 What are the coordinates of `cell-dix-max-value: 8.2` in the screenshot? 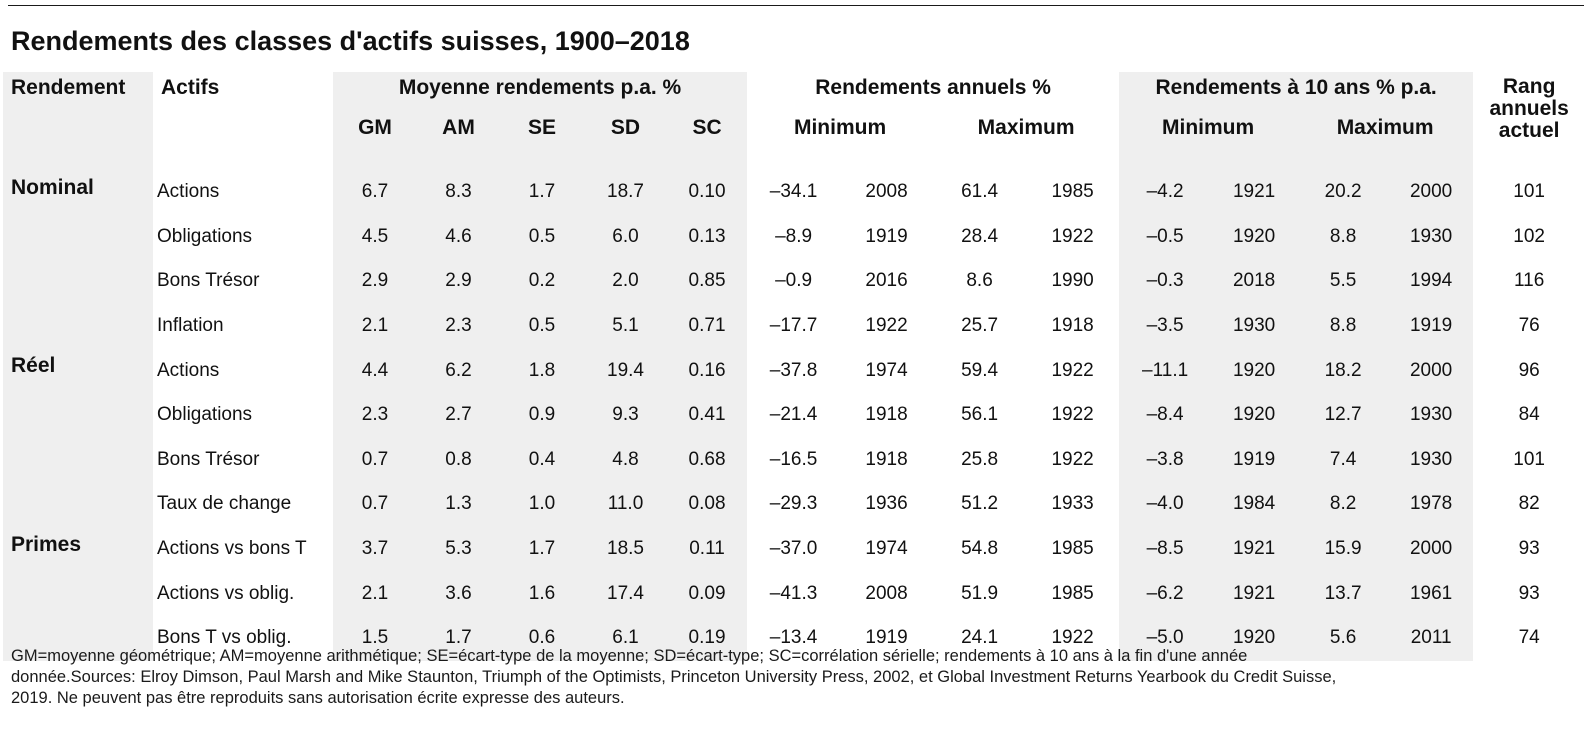 It's located at (1343, 504).